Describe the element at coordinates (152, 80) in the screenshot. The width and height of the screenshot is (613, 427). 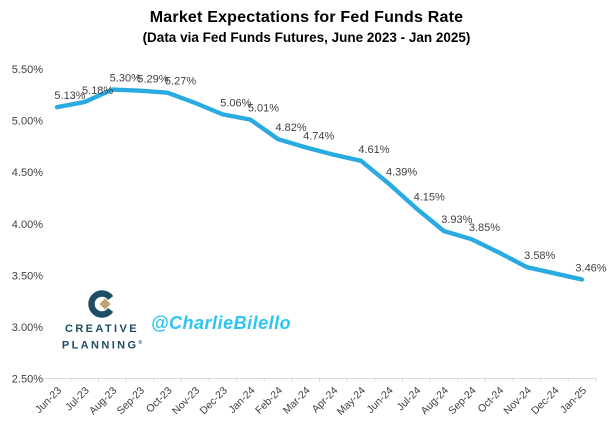
I see `data-point-label: 5.29%` at that location.